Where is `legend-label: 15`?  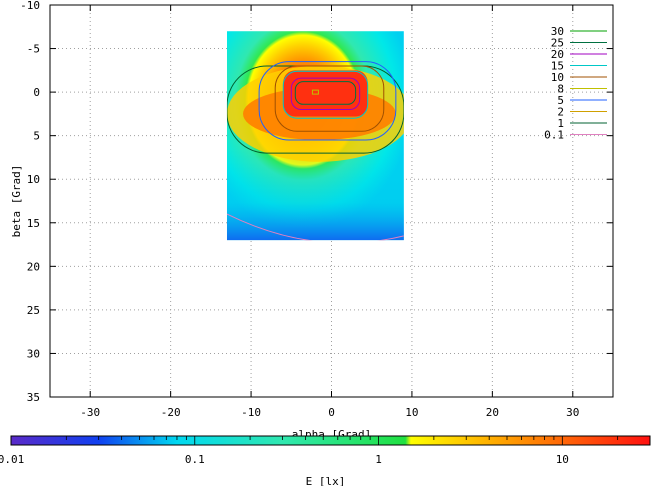 legend-label: 15 is located at coordinates (557, 66).